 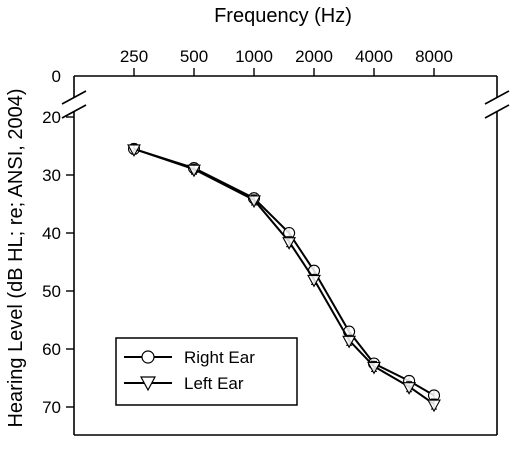 What do you see at coordinates (374, 56) in the screenshot?
I see `x-tick-label: 4000` at bounding box center [374, 56].